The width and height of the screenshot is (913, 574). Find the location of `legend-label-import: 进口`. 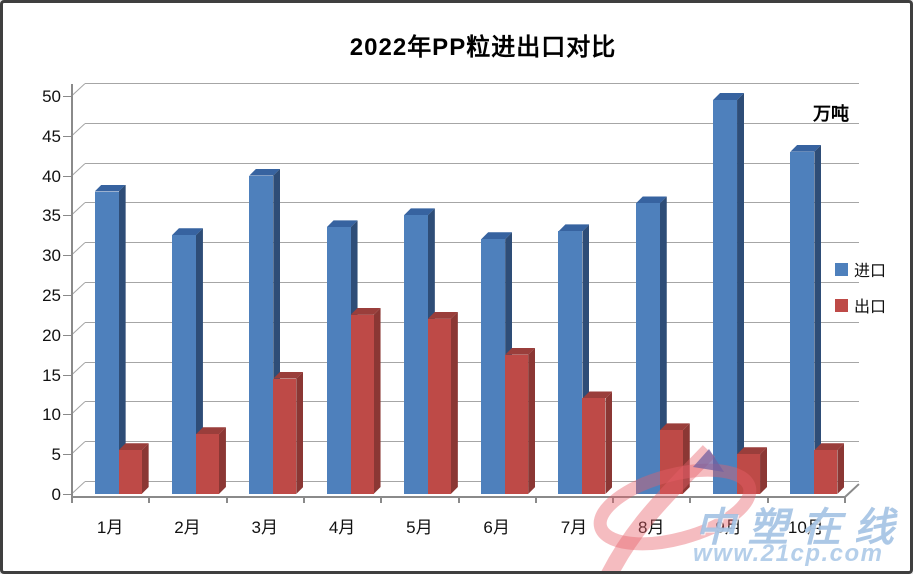

legend-label-import: 进口 is located at coordinates (870, 271).